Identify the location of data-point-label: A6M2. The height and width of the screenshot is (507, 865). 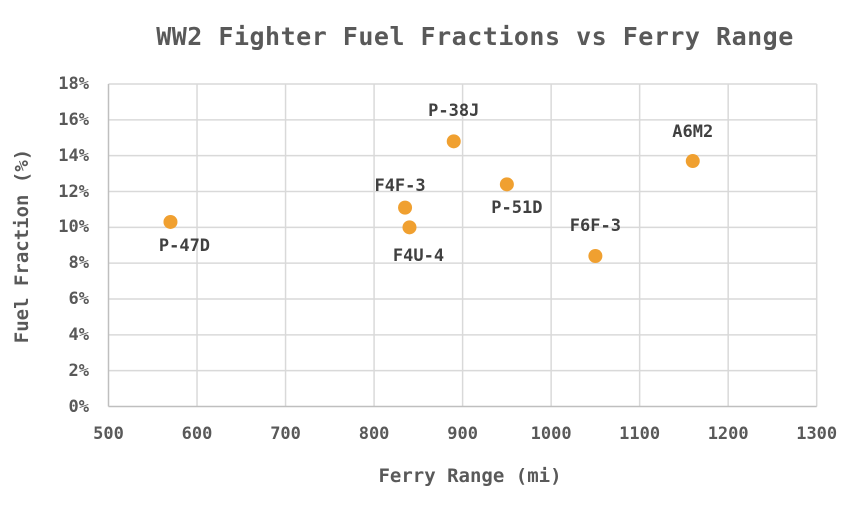
(693, 132).